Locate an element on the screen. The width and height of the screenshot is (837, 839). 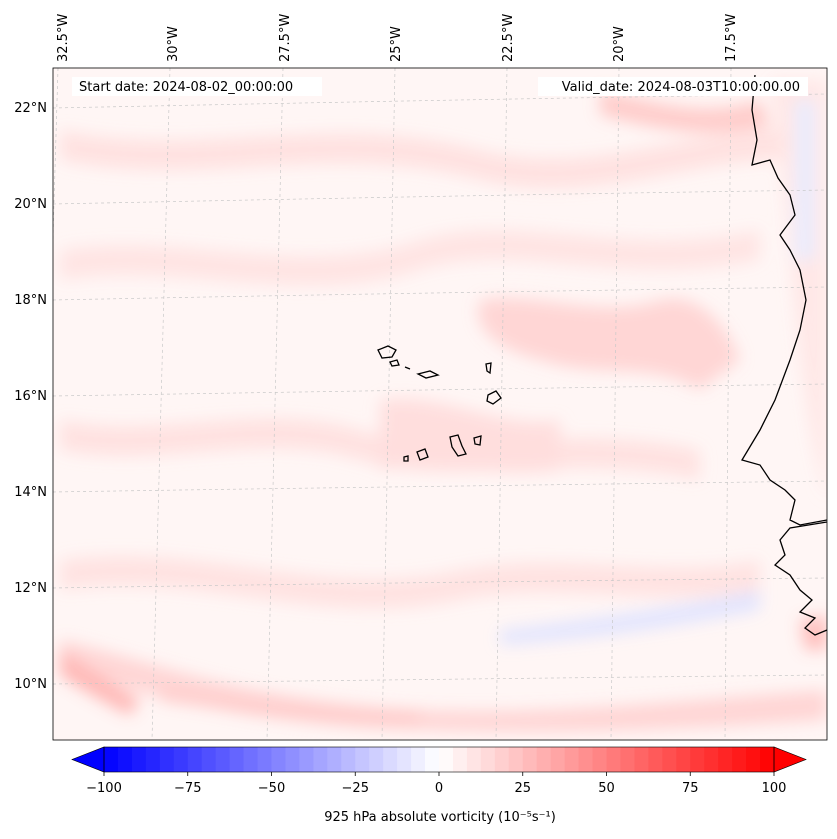
lat-label: 10°N is located at coordinates (30, 684).